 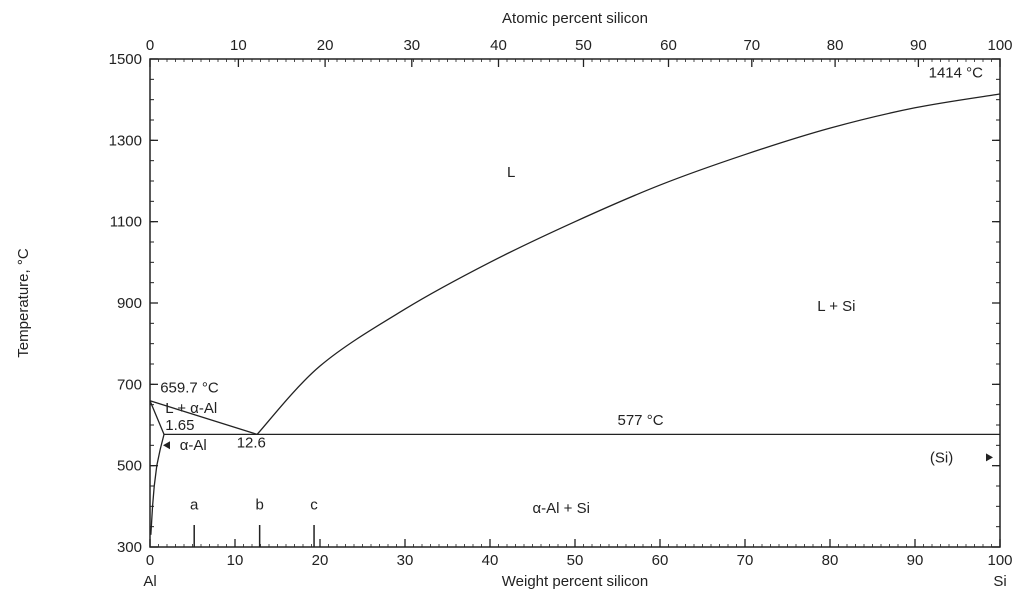 What do you see at coordinates (405, 560) in the screenshot?
I see `x-bottom-tick-label: 30` at bounding box center [405, 560].